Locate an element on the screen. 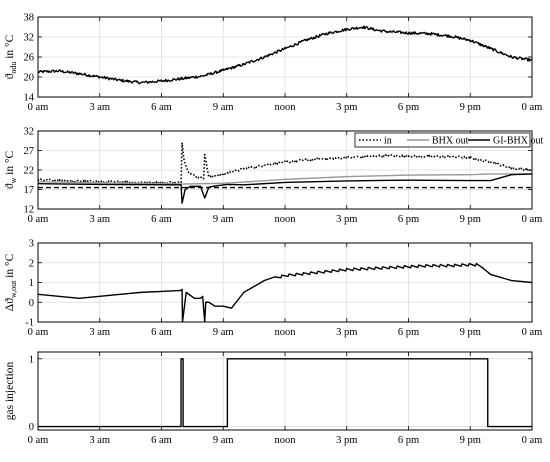 Image resolution: width=550 pixels, height=462 pixels. series-line-in is located at coordinates (285, 163).